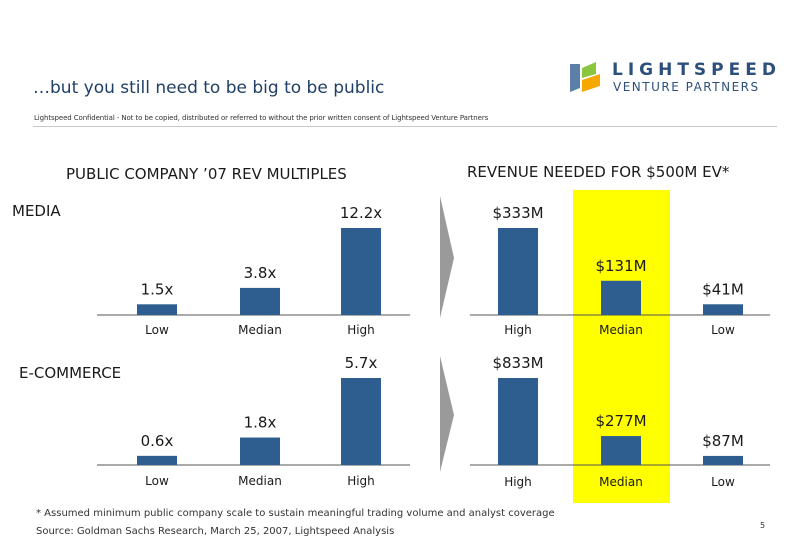  What do you see at coordinates (518, 421) in the screenshot?
I see `bar-ecommerce-revenue-high` at bounding box center [518, 421].